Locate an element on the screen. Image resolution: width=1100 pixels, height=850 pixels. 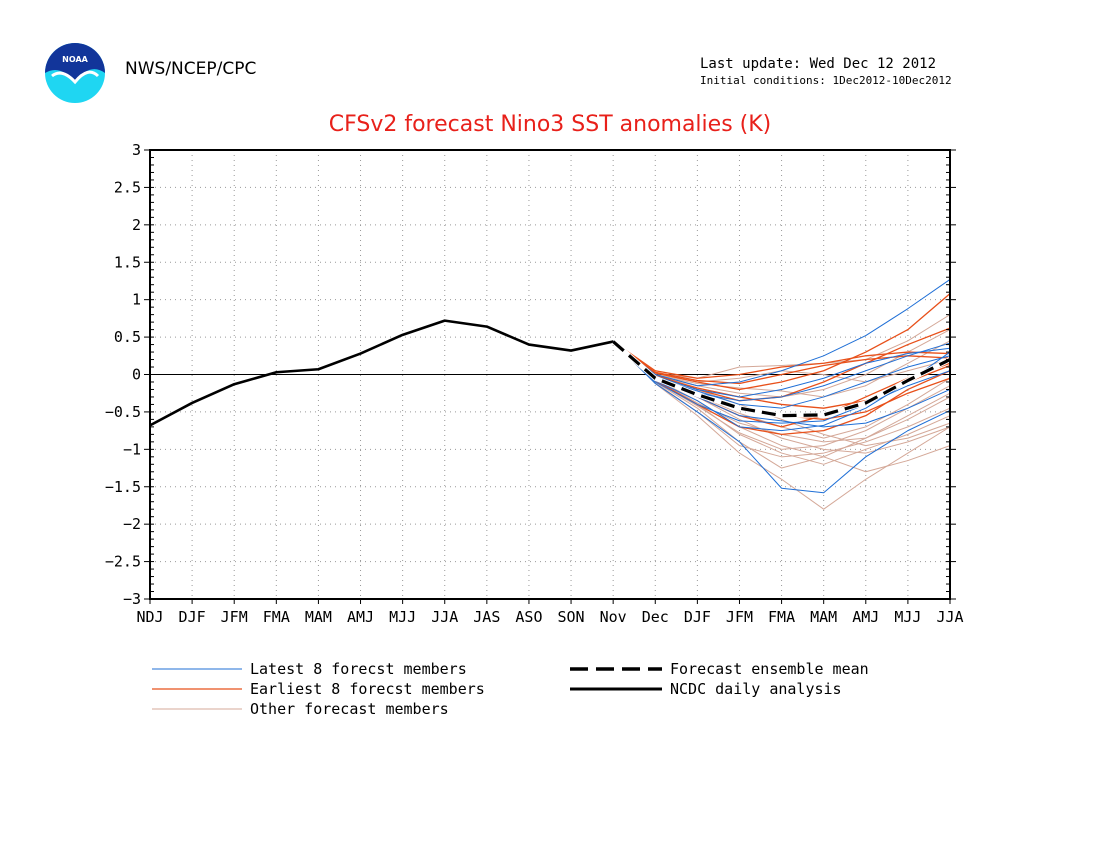
y-tick-label: 0.5 is located at coordinates (127, 337).